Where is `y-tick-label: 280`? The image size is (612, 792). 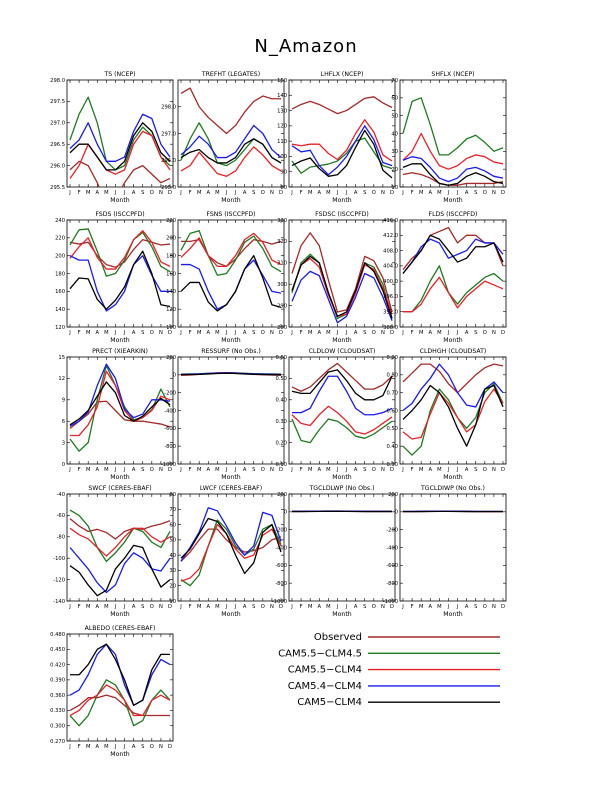
y-tick-label: 280 is located at coordinates (282, 328).